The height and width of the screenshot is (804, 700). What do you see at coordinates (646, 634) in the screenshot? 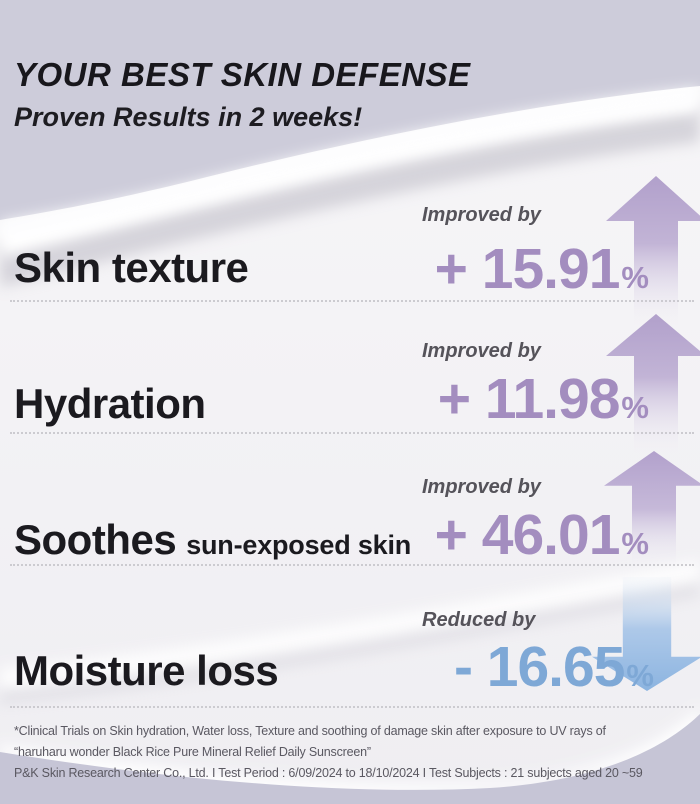
I see `down-arrow-icon` at bounding box center [646, 634].